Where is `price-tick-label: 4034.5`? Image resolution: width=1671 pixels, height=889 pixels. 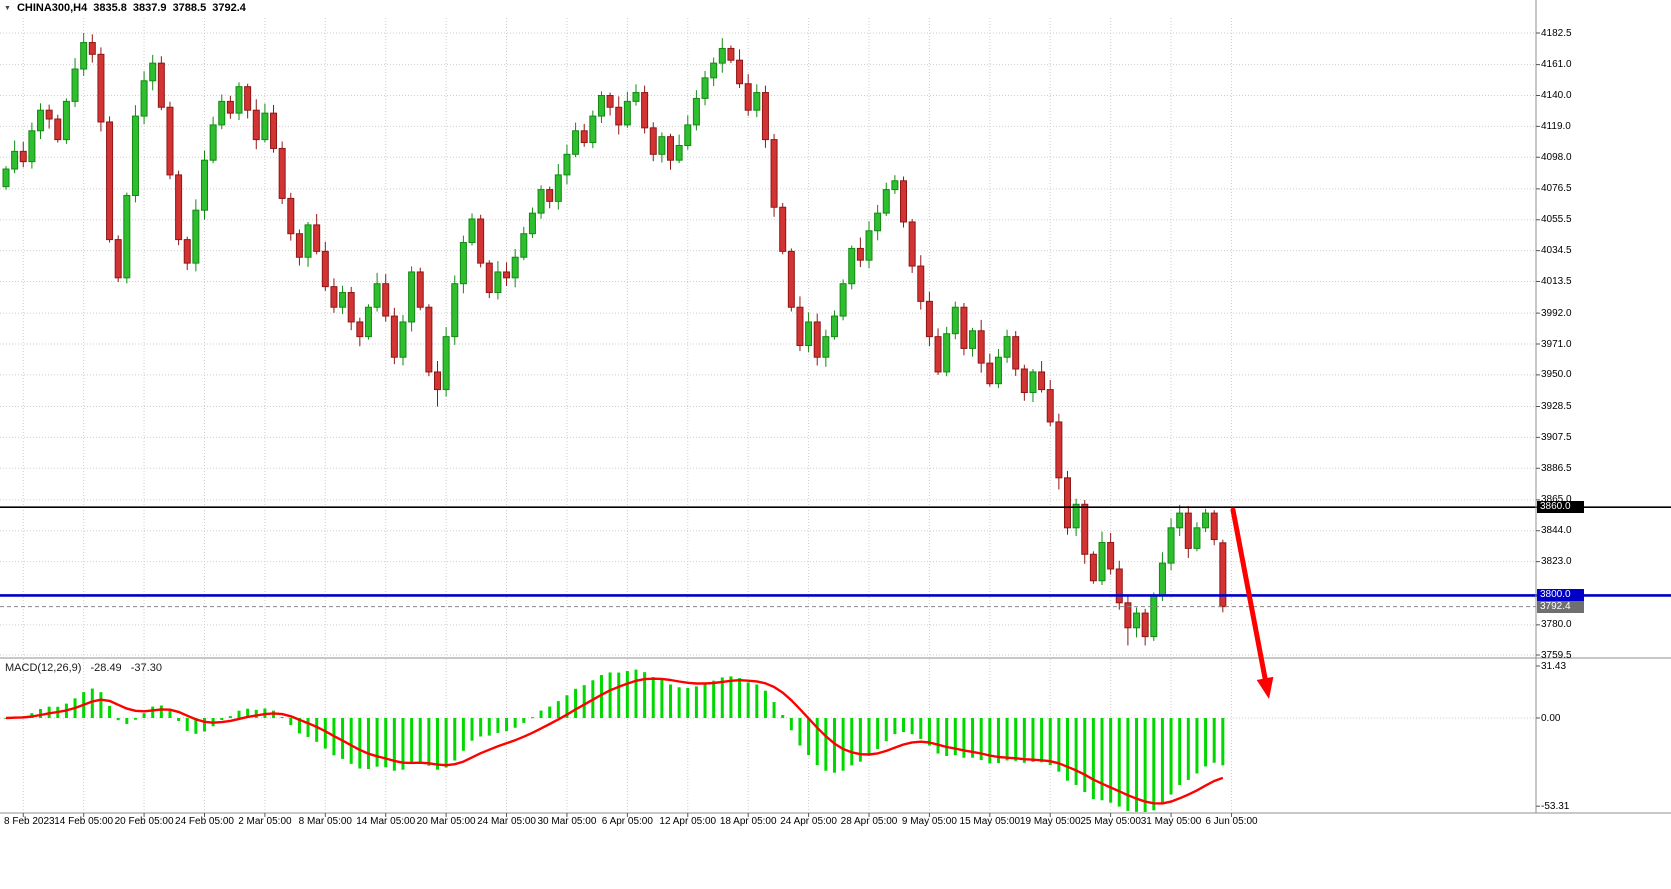 price-tick-label: 4034.5 is located at coordinates (1556, 251).